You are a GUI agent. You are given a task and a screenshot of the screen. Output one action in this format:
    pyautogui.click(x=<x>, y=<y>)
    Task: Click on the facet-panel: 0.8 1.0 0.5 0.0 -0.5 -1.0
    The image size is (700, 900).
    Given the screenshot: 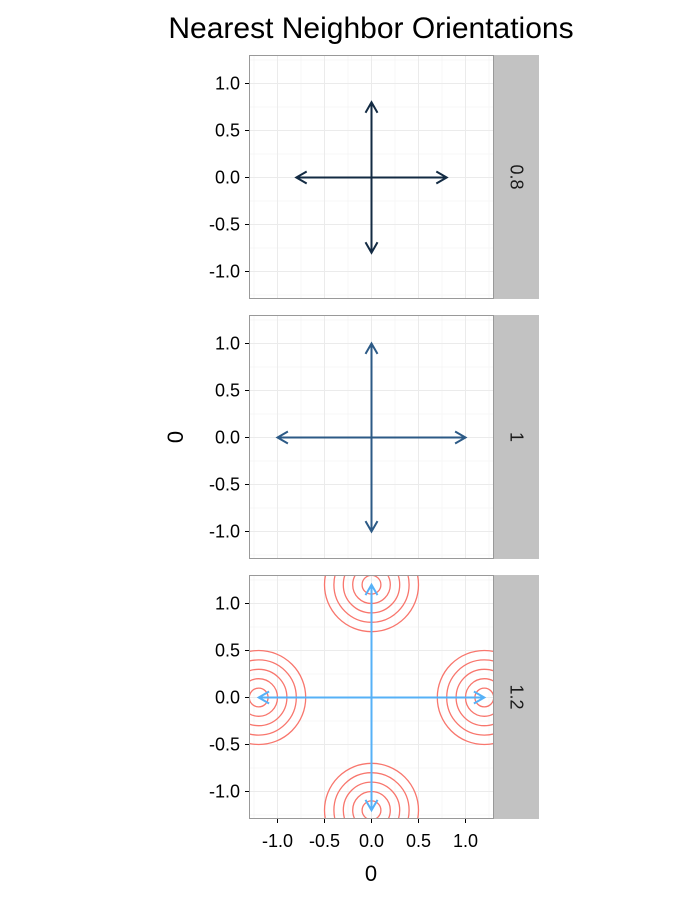 What is the action you would take?
    pyautogui.click(x=374, y=177)
    